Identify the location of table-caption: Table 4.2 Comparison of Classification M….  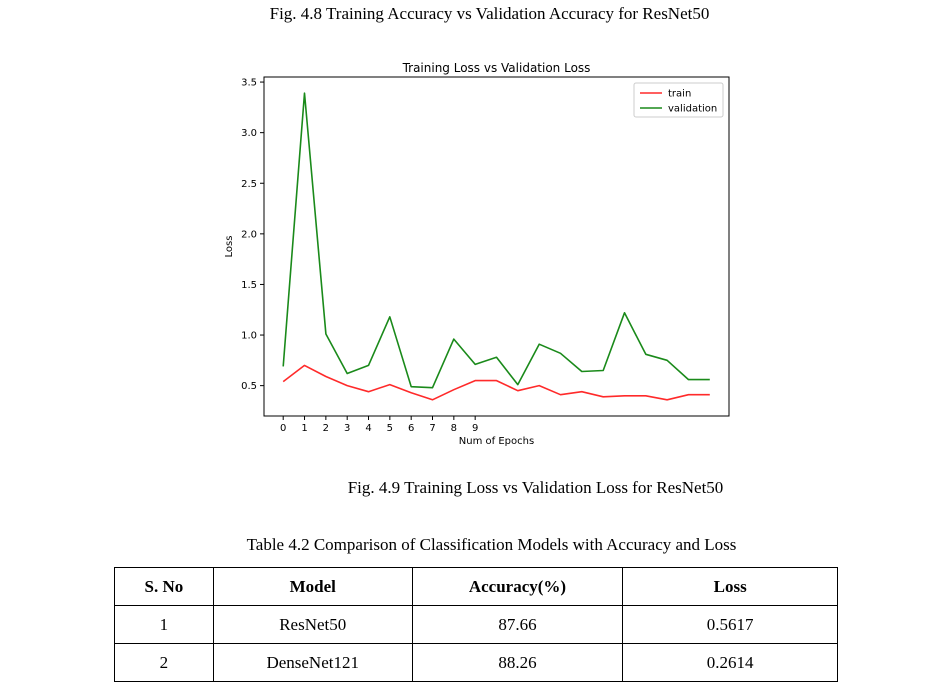
(491, 544).